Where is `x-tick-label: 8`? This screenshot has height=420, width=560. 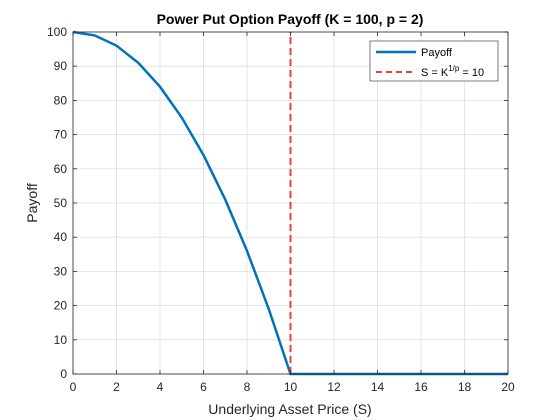
x-tick-label: 8 is located at coordinates (247, 387).